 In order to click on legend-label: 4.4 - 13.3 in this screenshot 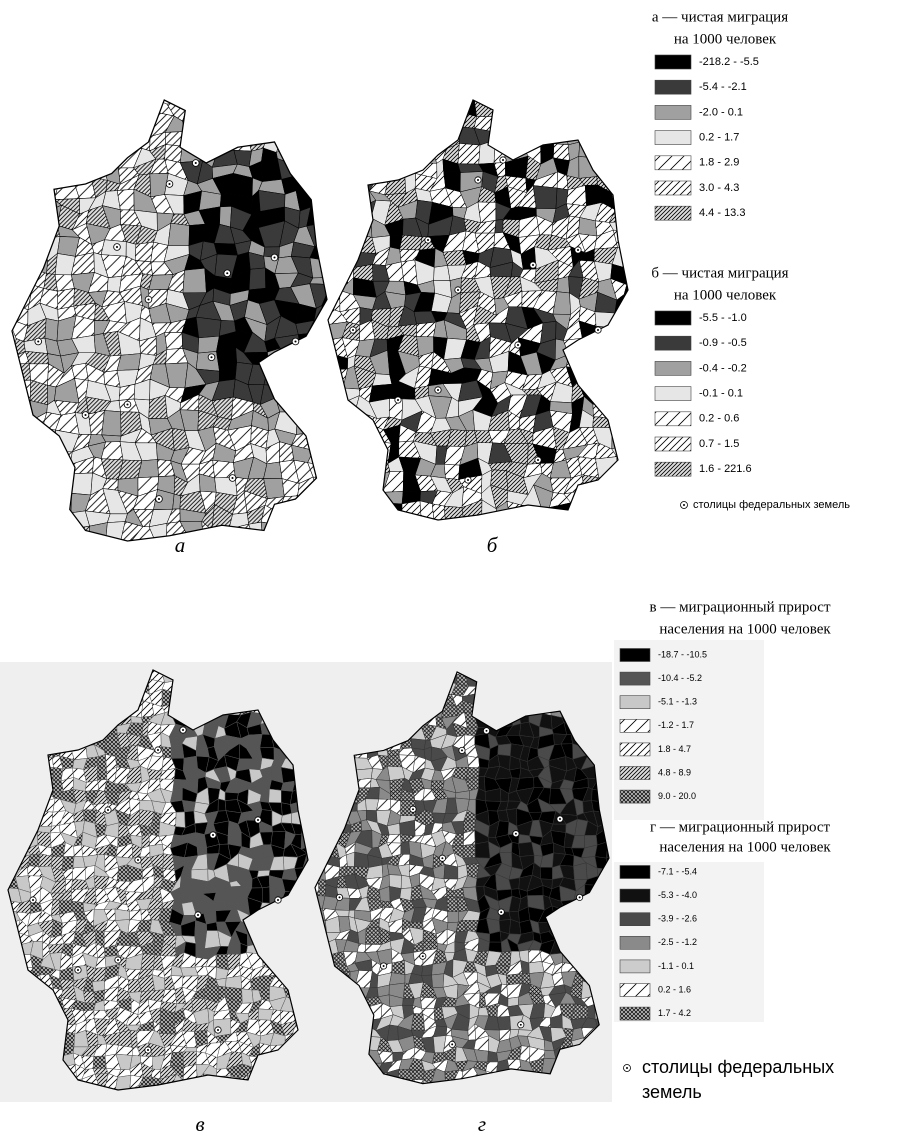, I will do `click(722, 213)`.